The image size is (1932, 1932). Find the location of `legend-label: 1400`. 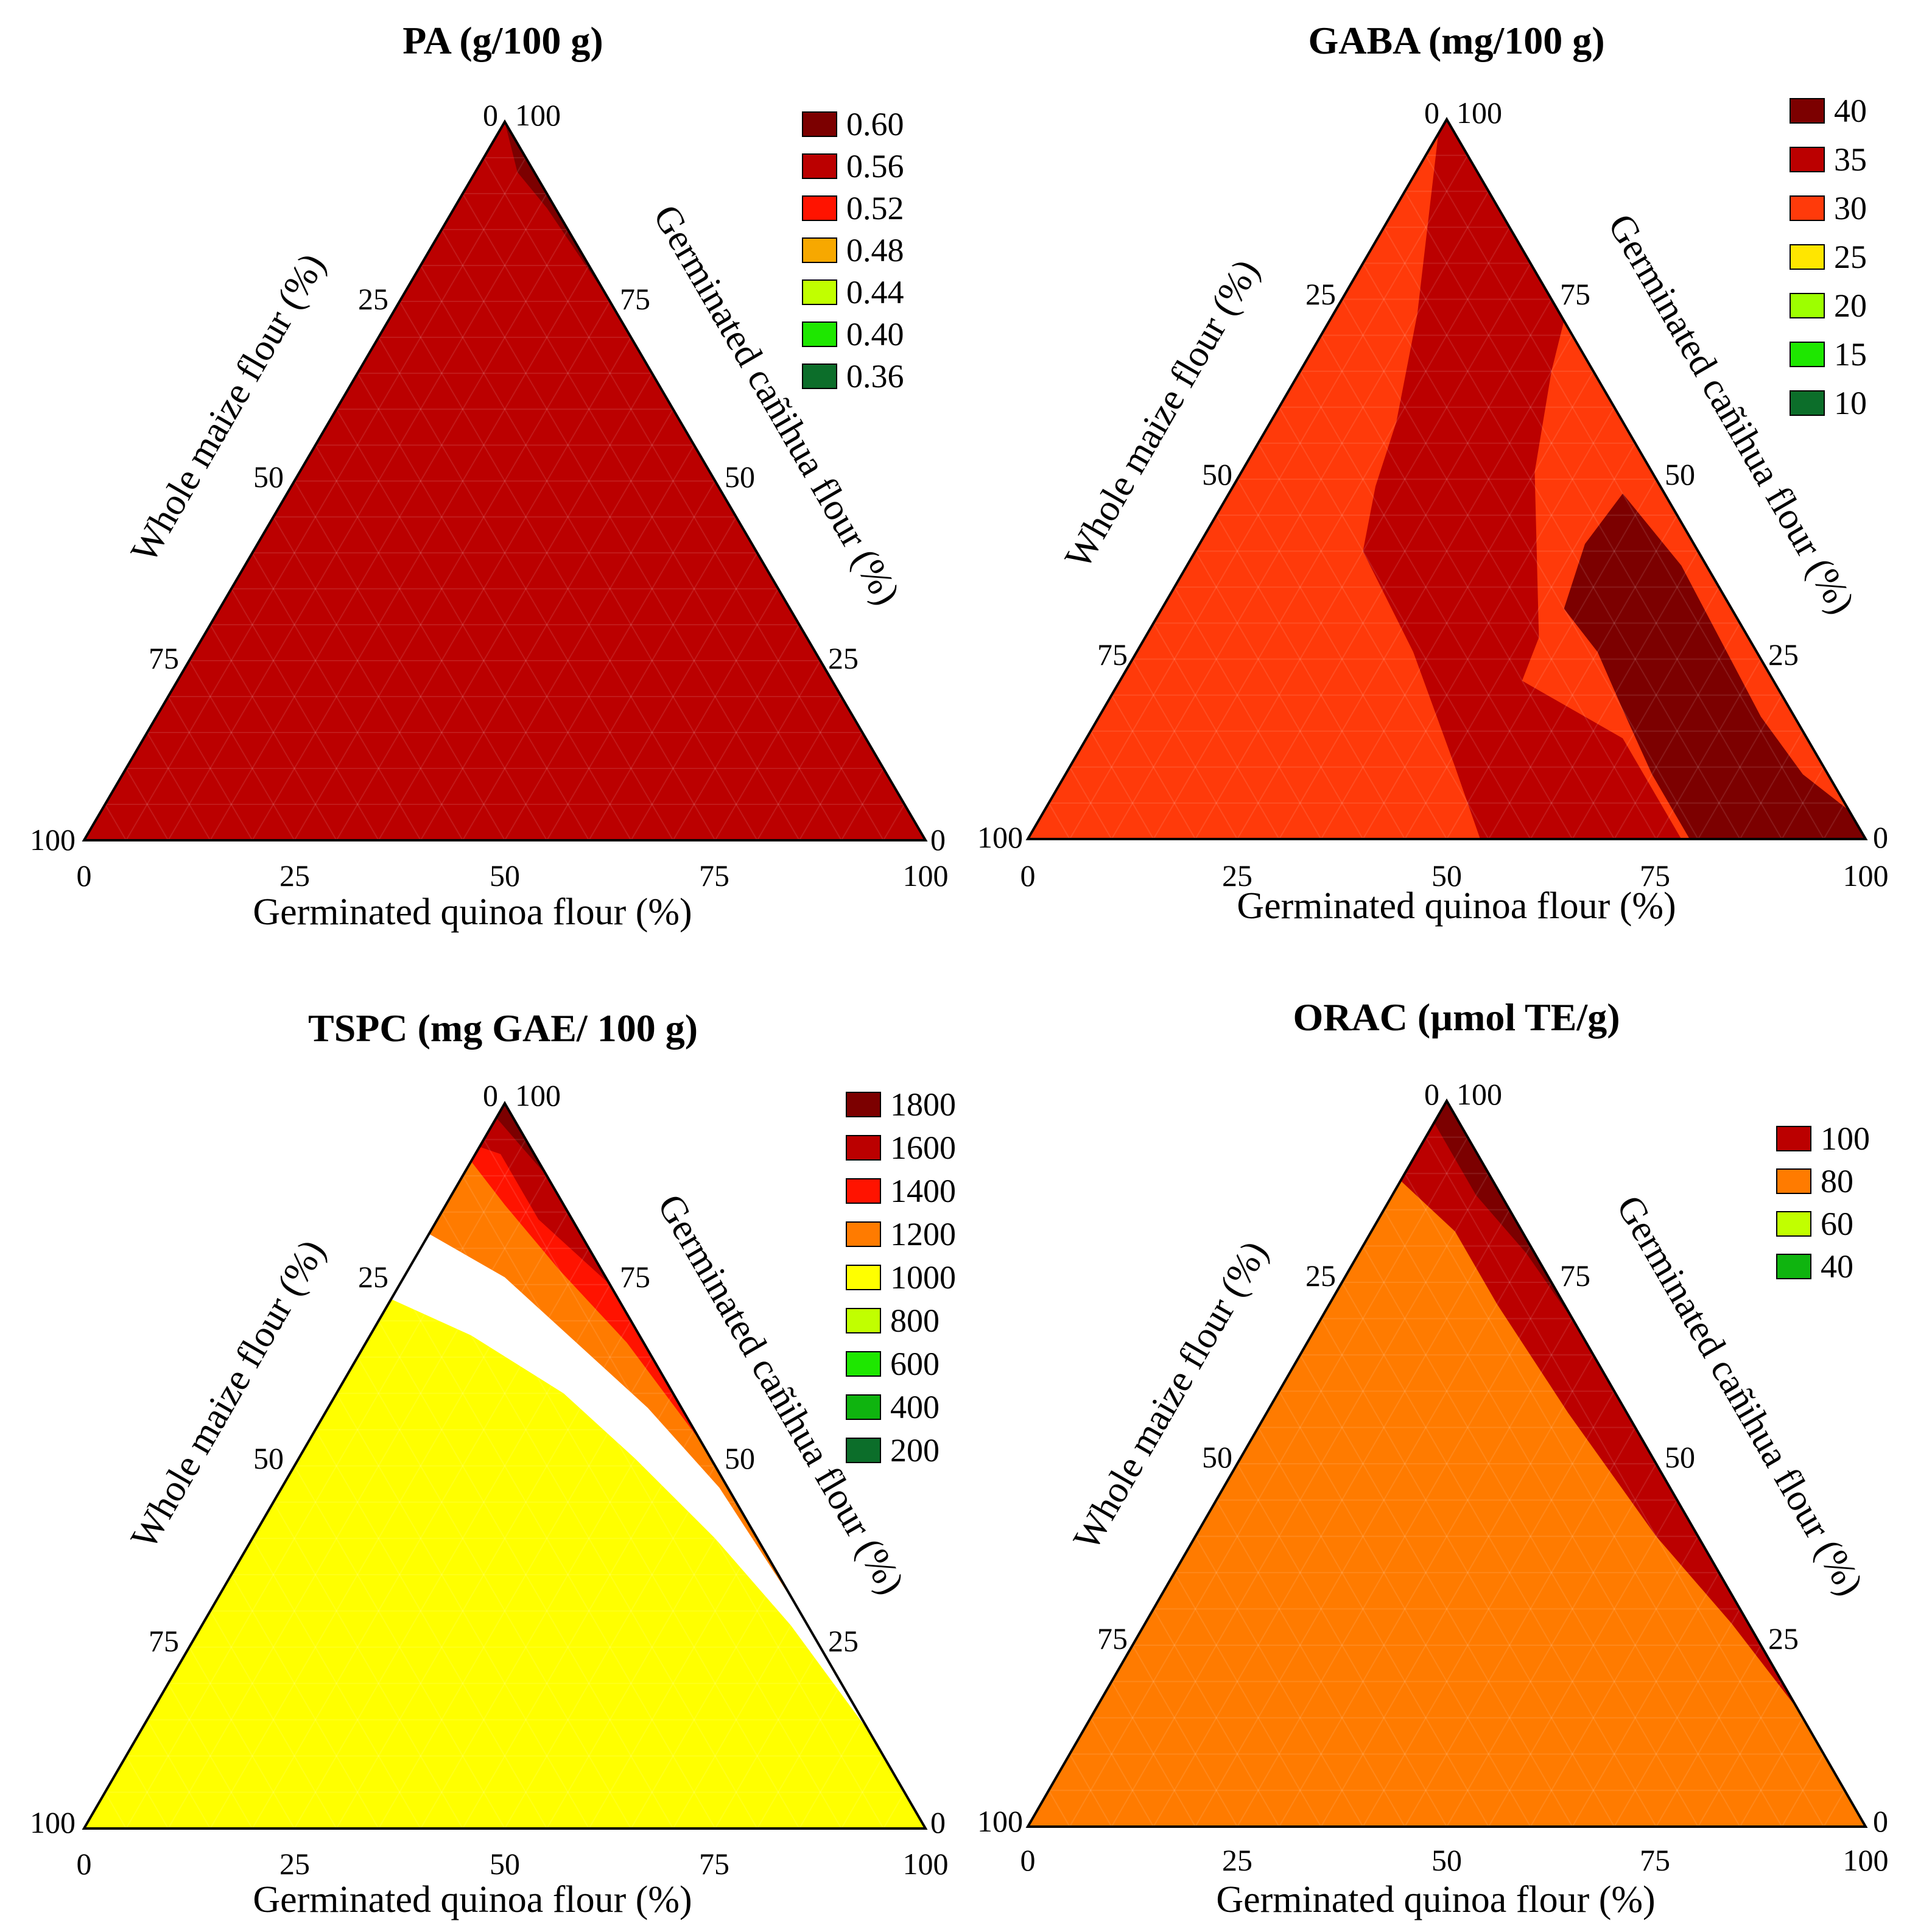

legend-label: 1400 is located at coordinates (923, 1191).